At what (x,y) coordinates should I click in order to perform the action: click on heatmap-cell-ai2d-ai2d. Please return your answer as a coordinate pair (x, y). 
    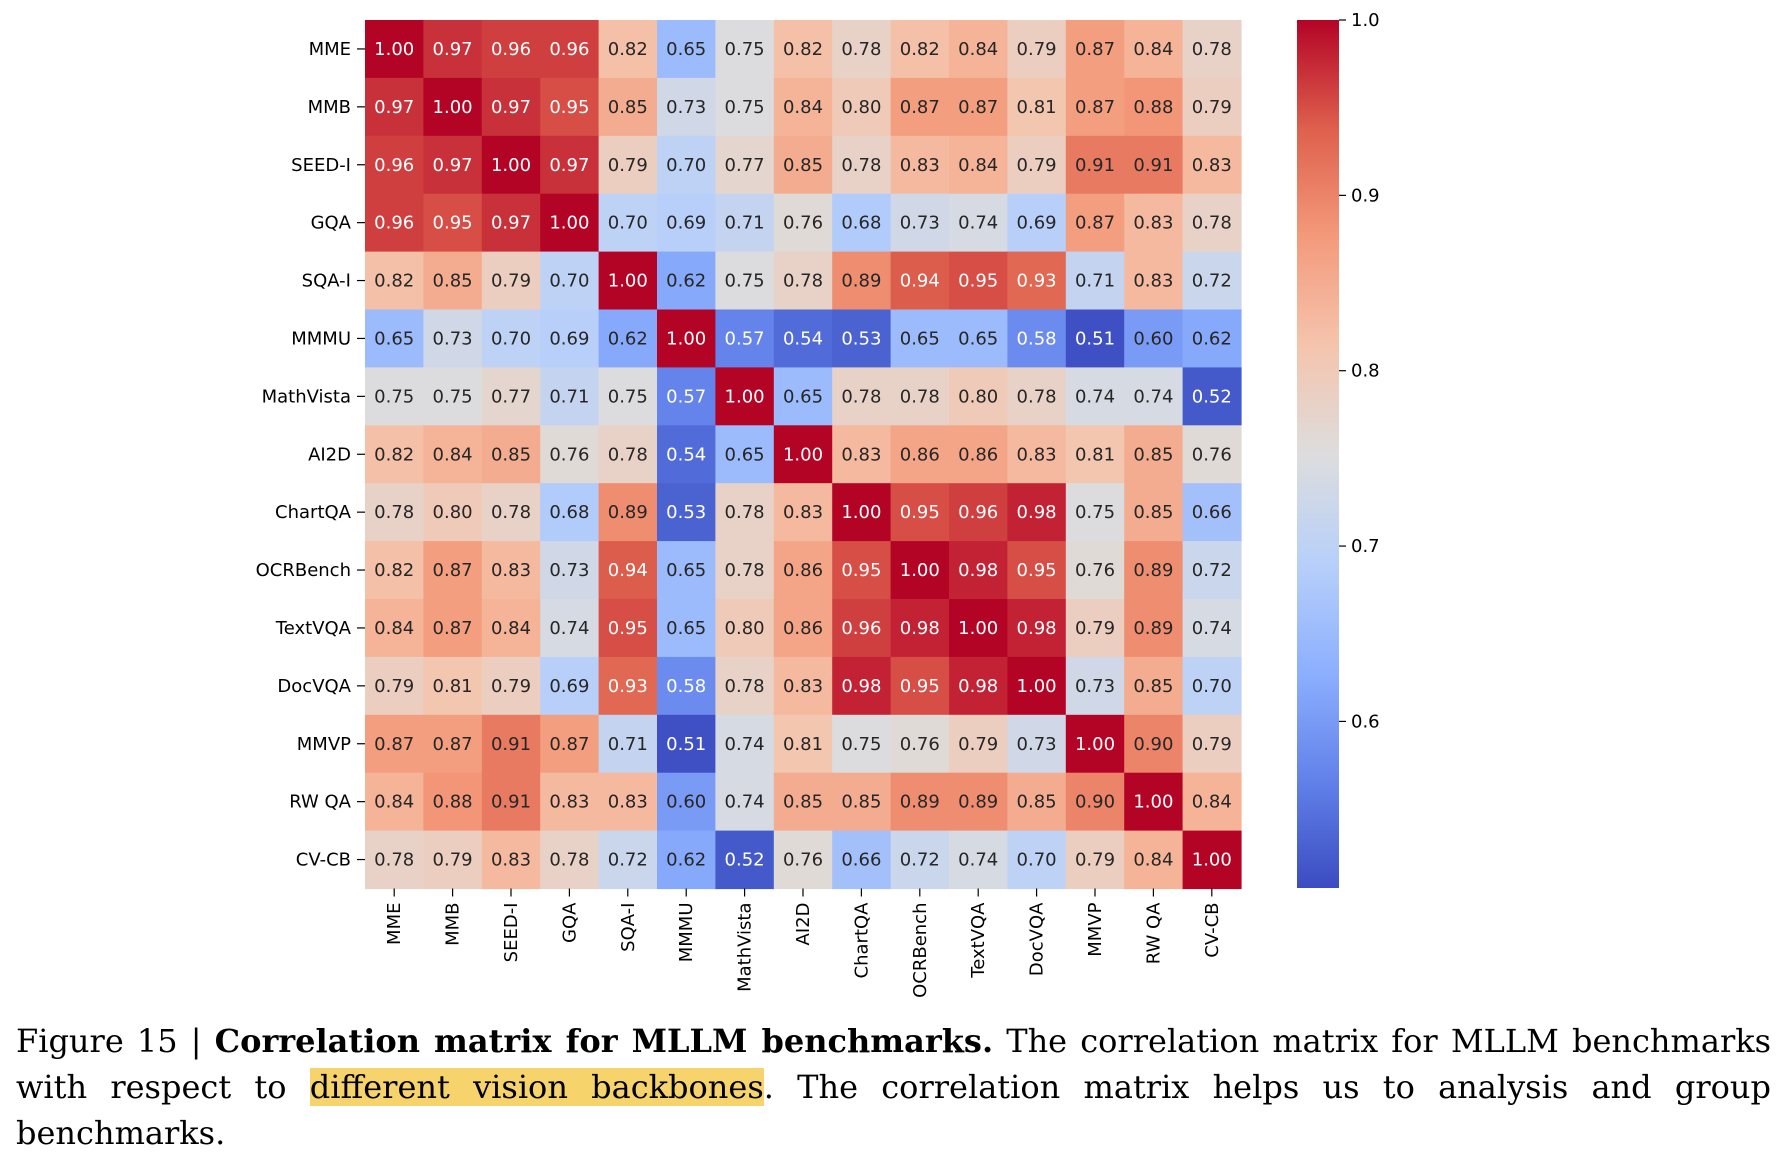
    Looking at the image, I should click on (803, 454).